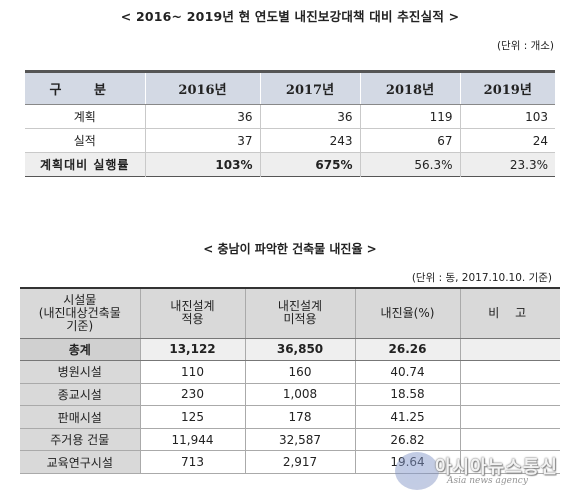 The image size is (580, 495). I want to click on facility-name: 교육연구시설, so click(80, 462).